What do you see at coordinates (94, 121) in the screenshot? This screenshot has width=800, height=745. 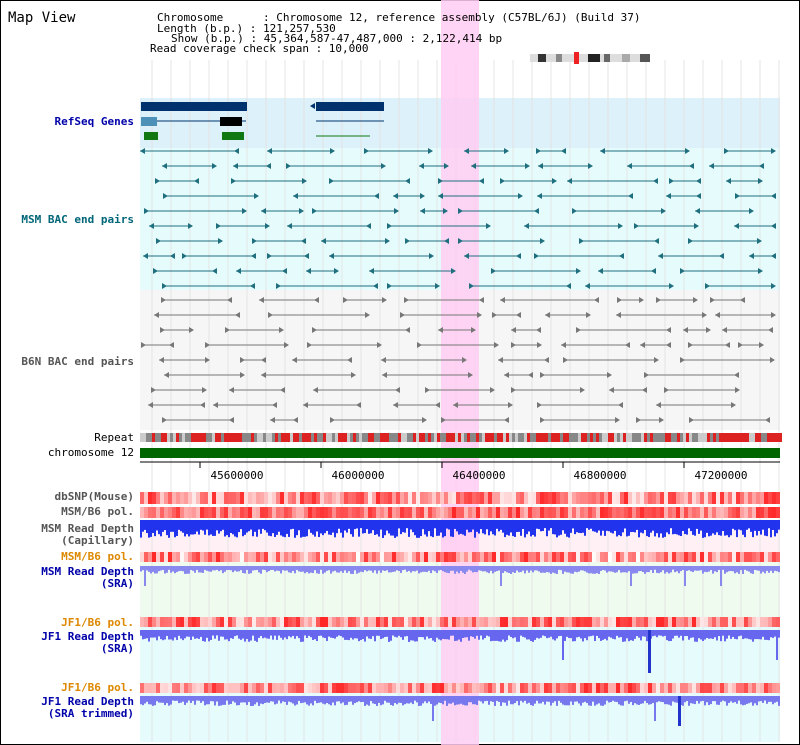 I see `refseq-genes-label: RefSeq Genes` at bounding box center [94, 121].